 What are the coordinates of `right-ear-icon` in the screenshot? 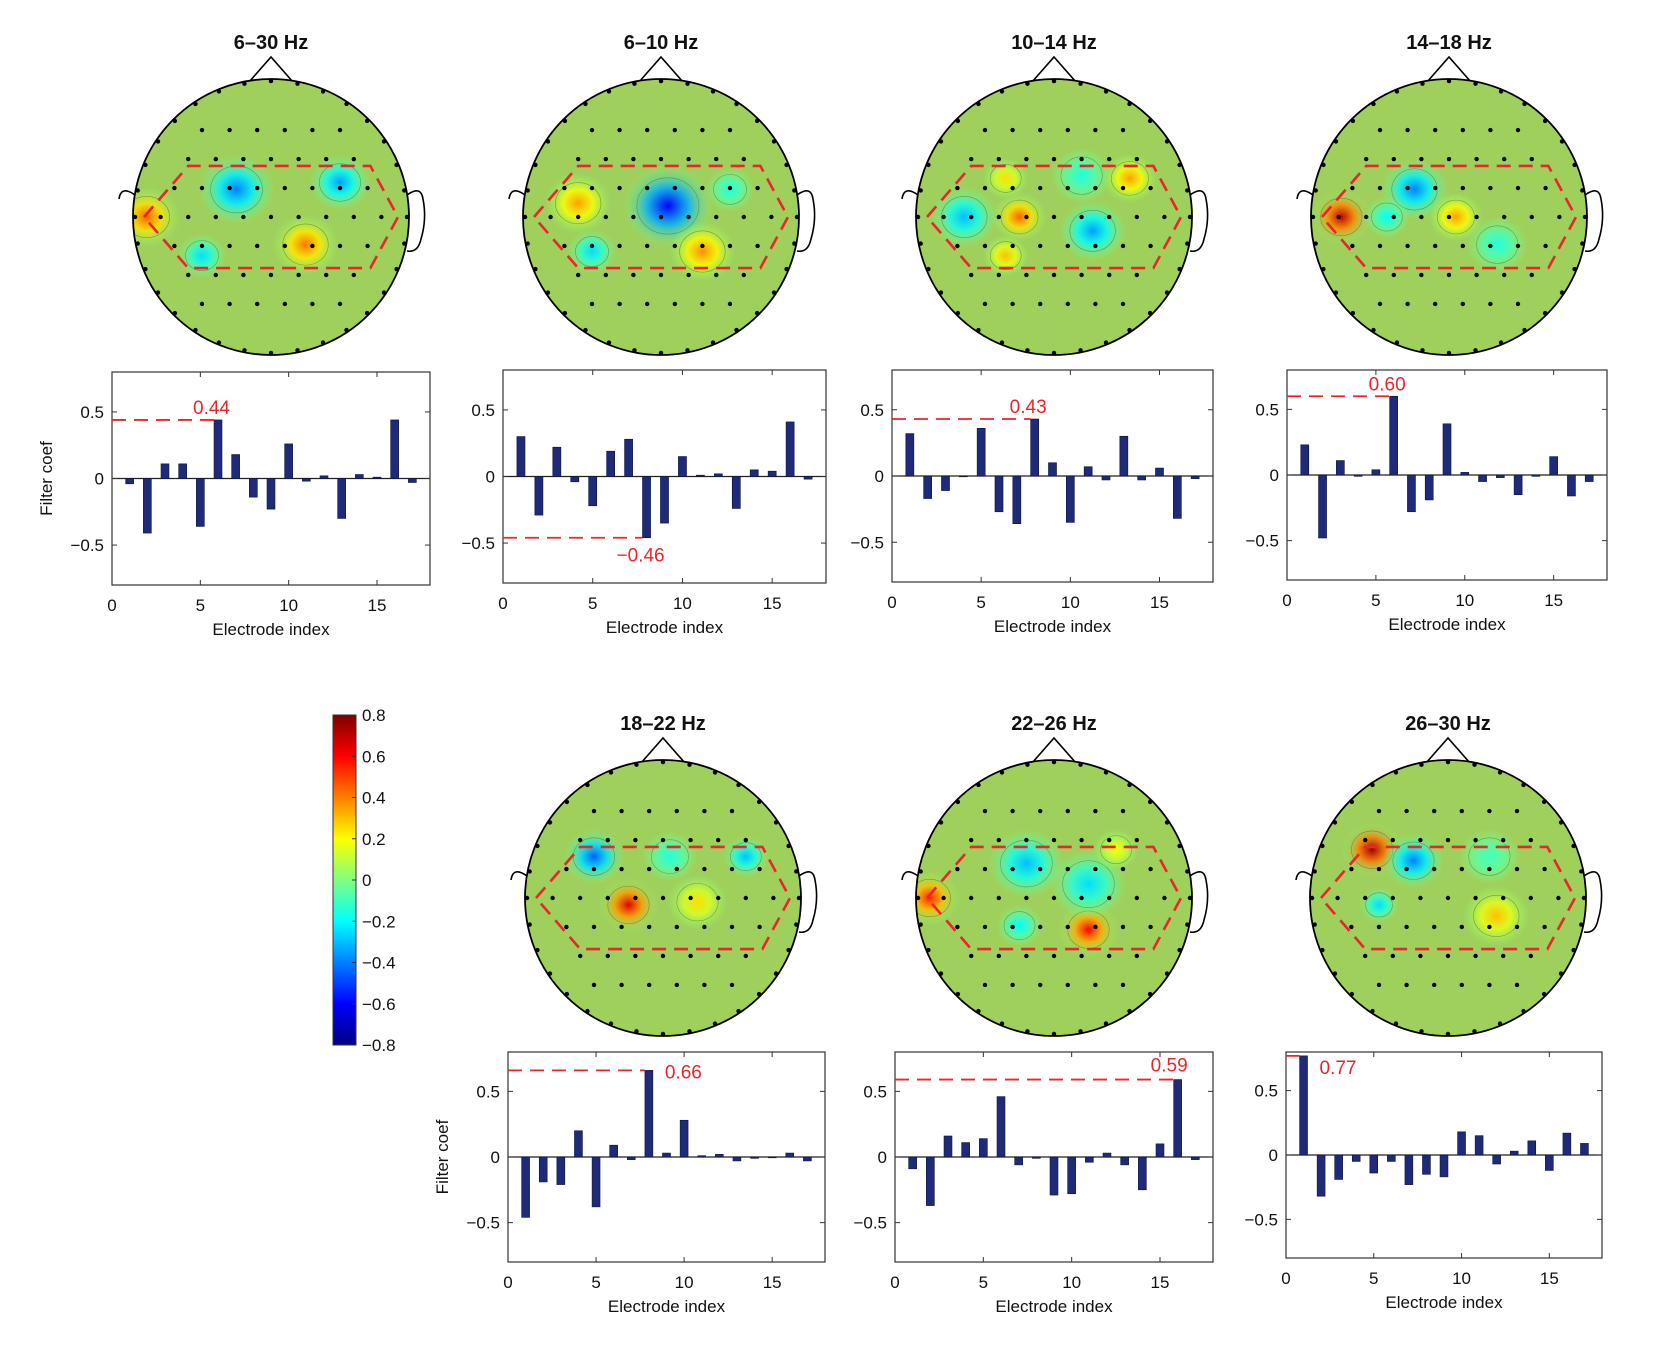 It's located at (416, 221).